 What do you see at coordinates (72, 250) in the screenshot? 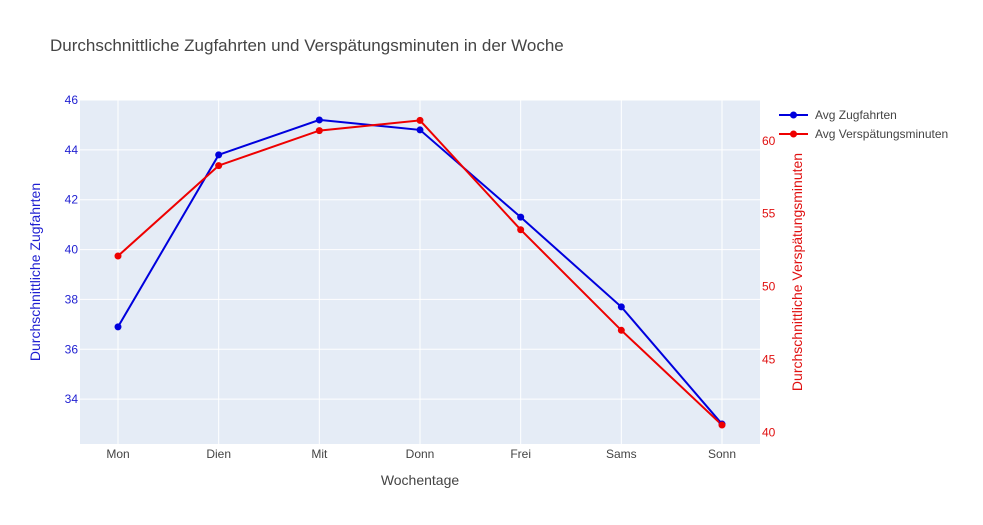
I see `y-left-tick-label: 40` at bounding box center [72, 250].